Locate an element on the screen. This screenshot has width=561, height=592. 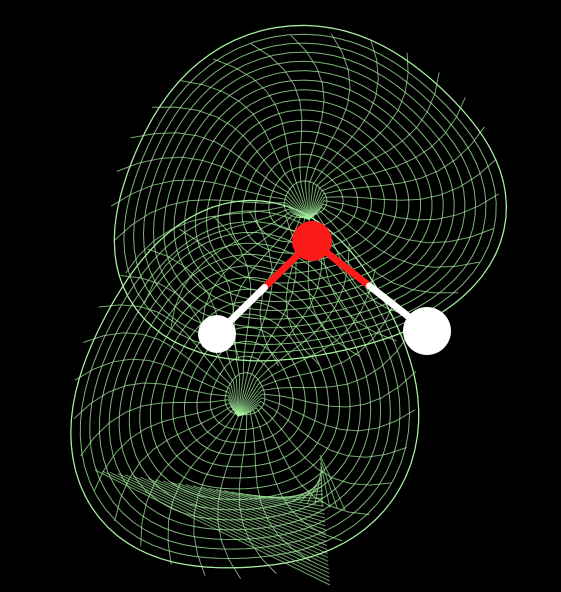
oxygen-atom is located at coordinates (312, 241).